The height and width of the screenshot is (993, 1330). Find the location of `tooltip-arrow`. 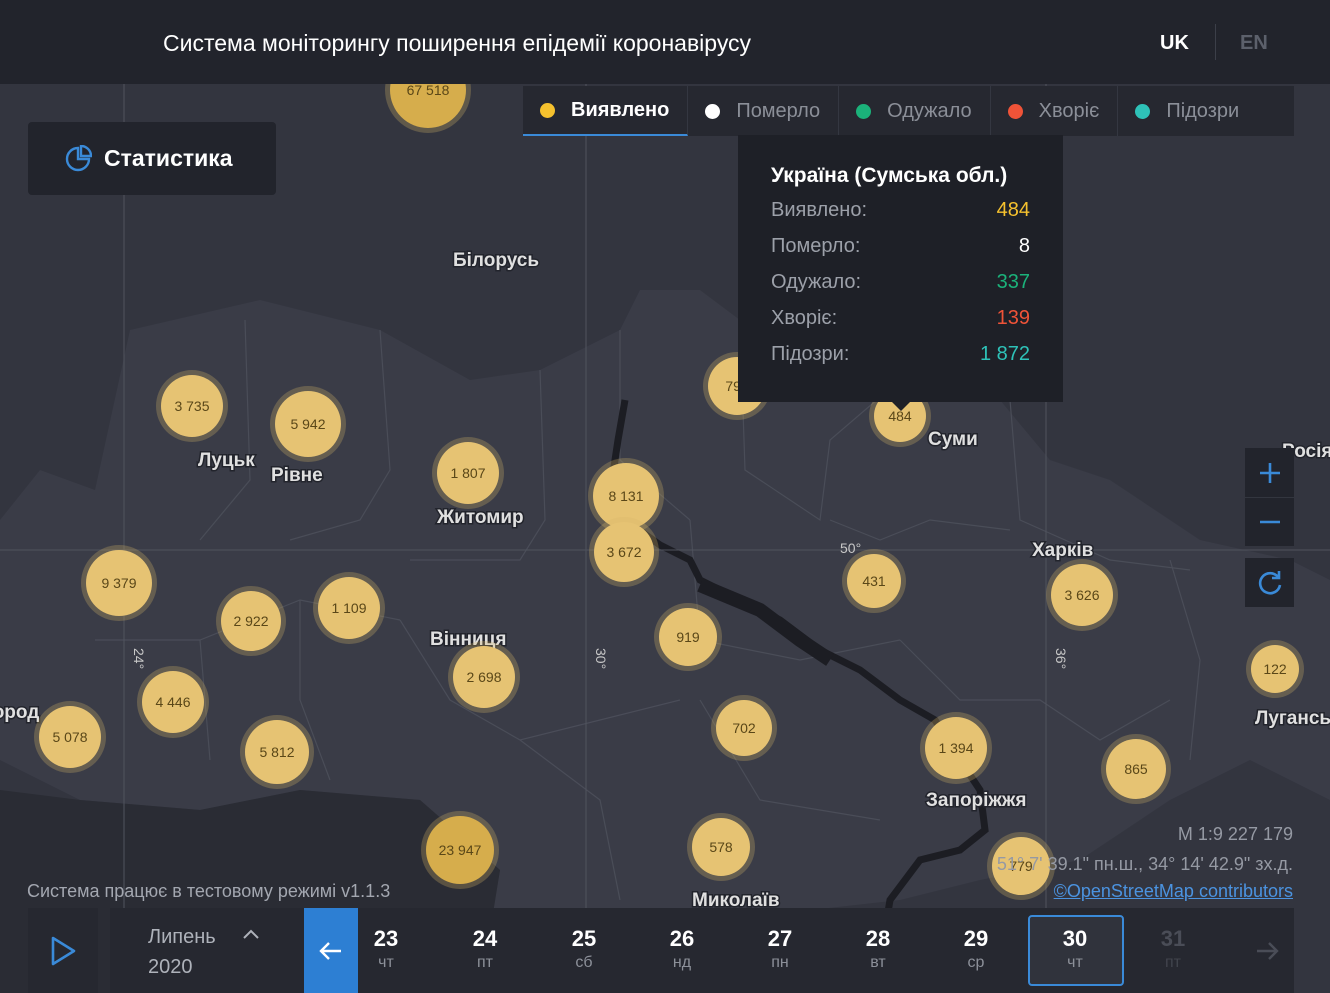

tooltip-arrow is located at coordinates (901, 405).